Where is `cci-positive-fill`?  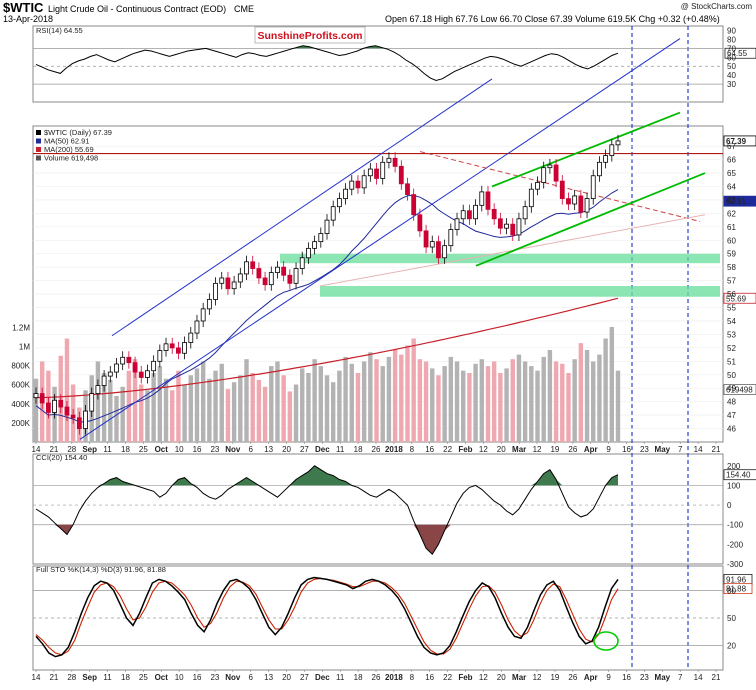
cci-positive-fill is located at coordinates (327, 475).